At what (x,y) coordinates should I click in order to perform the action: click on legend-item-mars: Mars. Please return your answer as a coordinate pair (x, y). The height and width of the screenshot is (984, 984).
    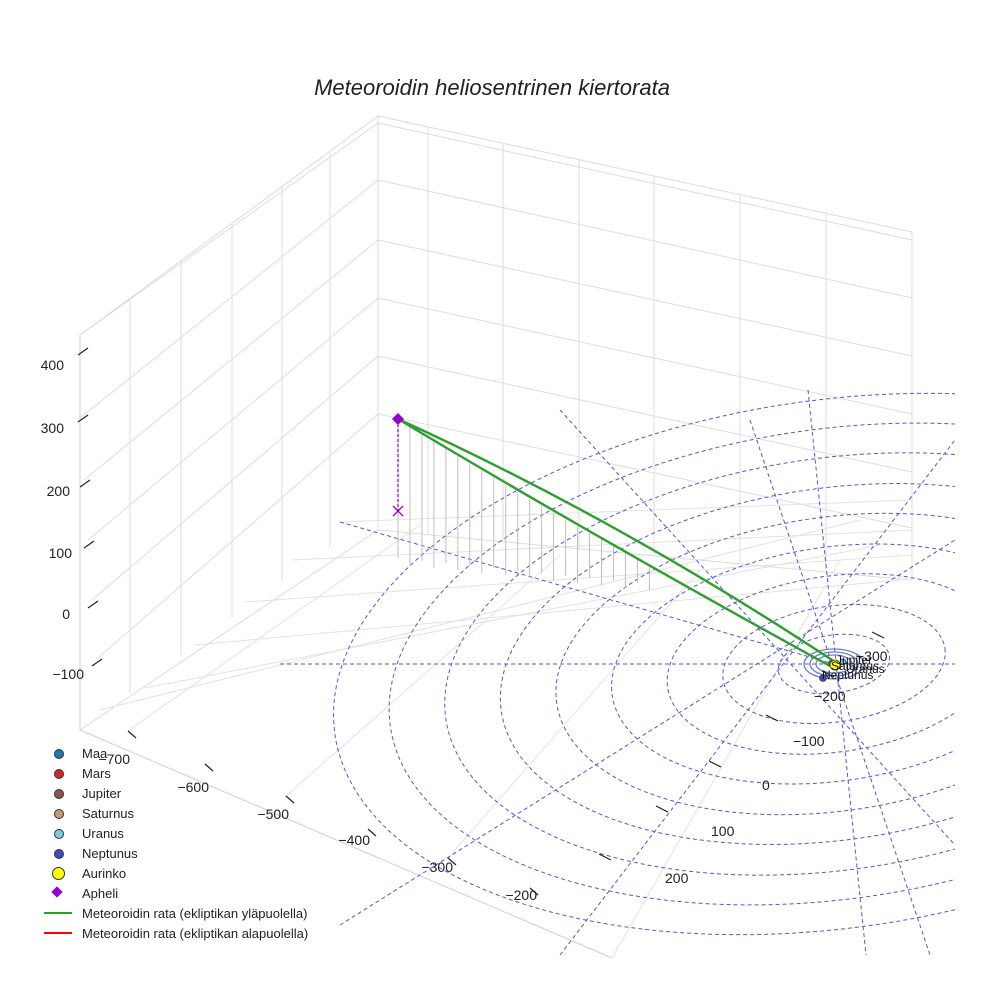
    Looking at the image, I should click on (176, 773).